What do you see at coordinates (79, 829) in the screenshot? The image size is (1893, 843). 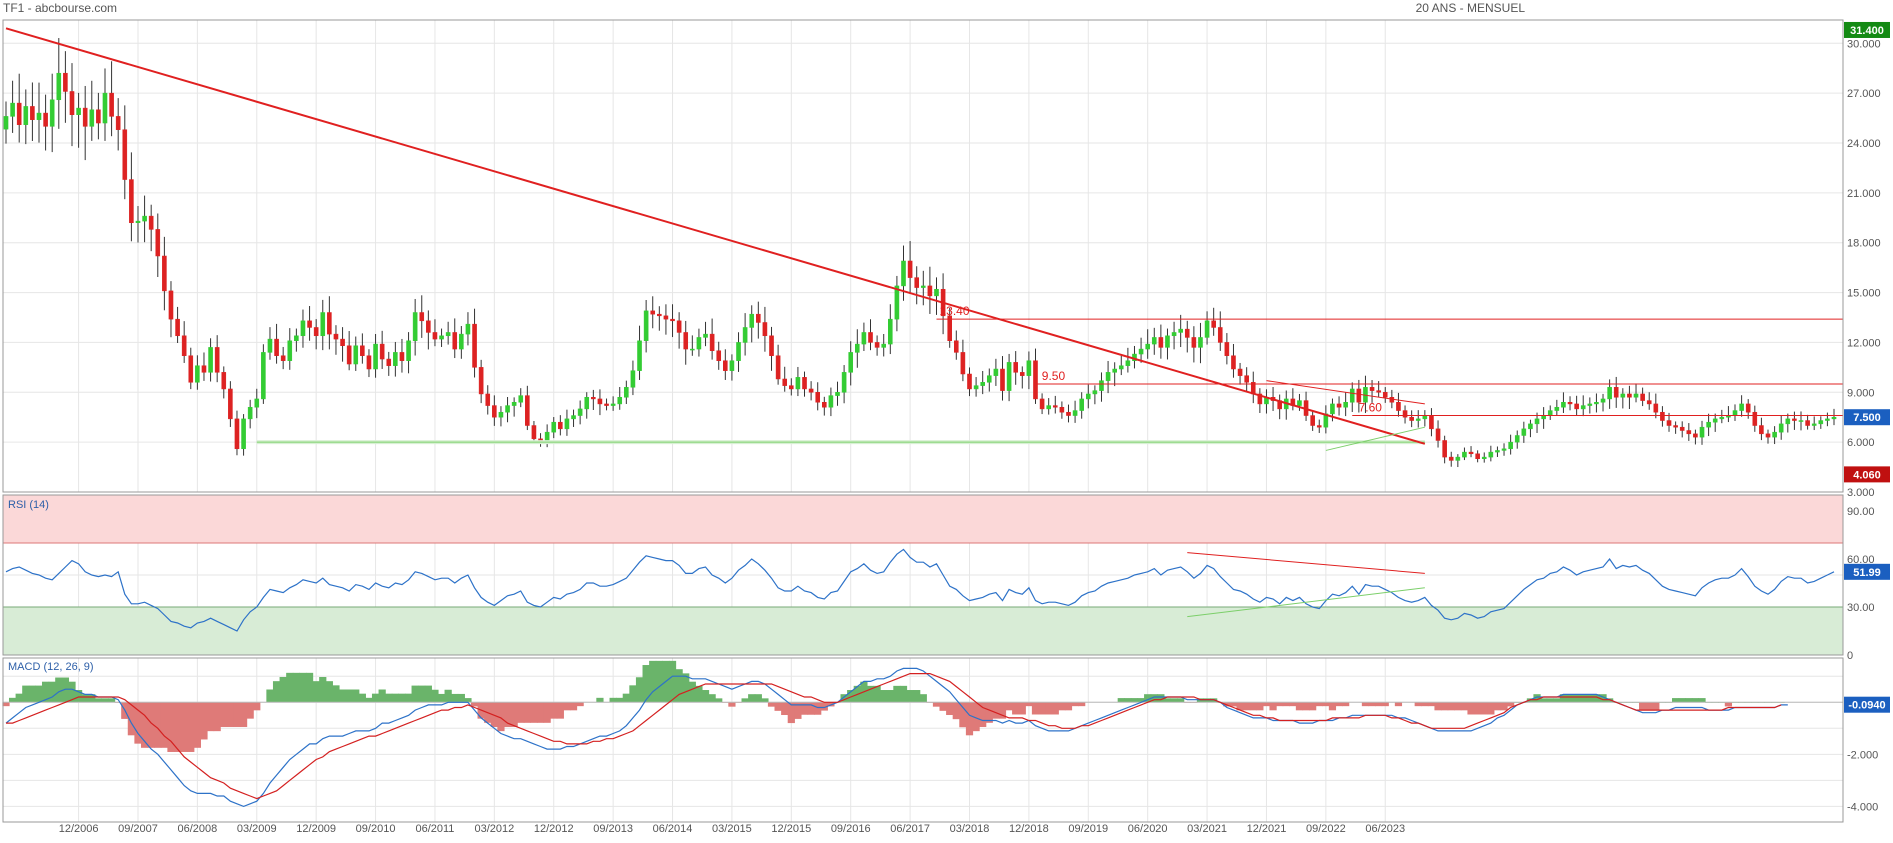 I see `x-tick-label: 12/2006` at bounding box center [79, 829].